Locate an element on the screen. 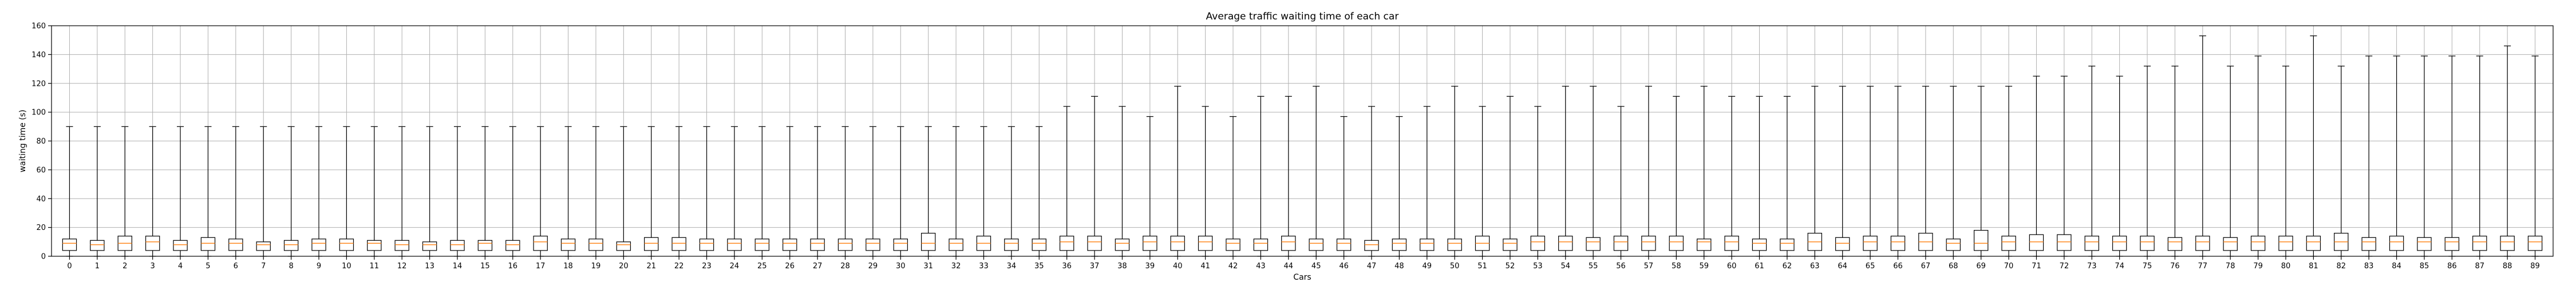 This screenshot has height=286, width=2576. x-tick-label: 36 is located at coordinates (1067, 266).